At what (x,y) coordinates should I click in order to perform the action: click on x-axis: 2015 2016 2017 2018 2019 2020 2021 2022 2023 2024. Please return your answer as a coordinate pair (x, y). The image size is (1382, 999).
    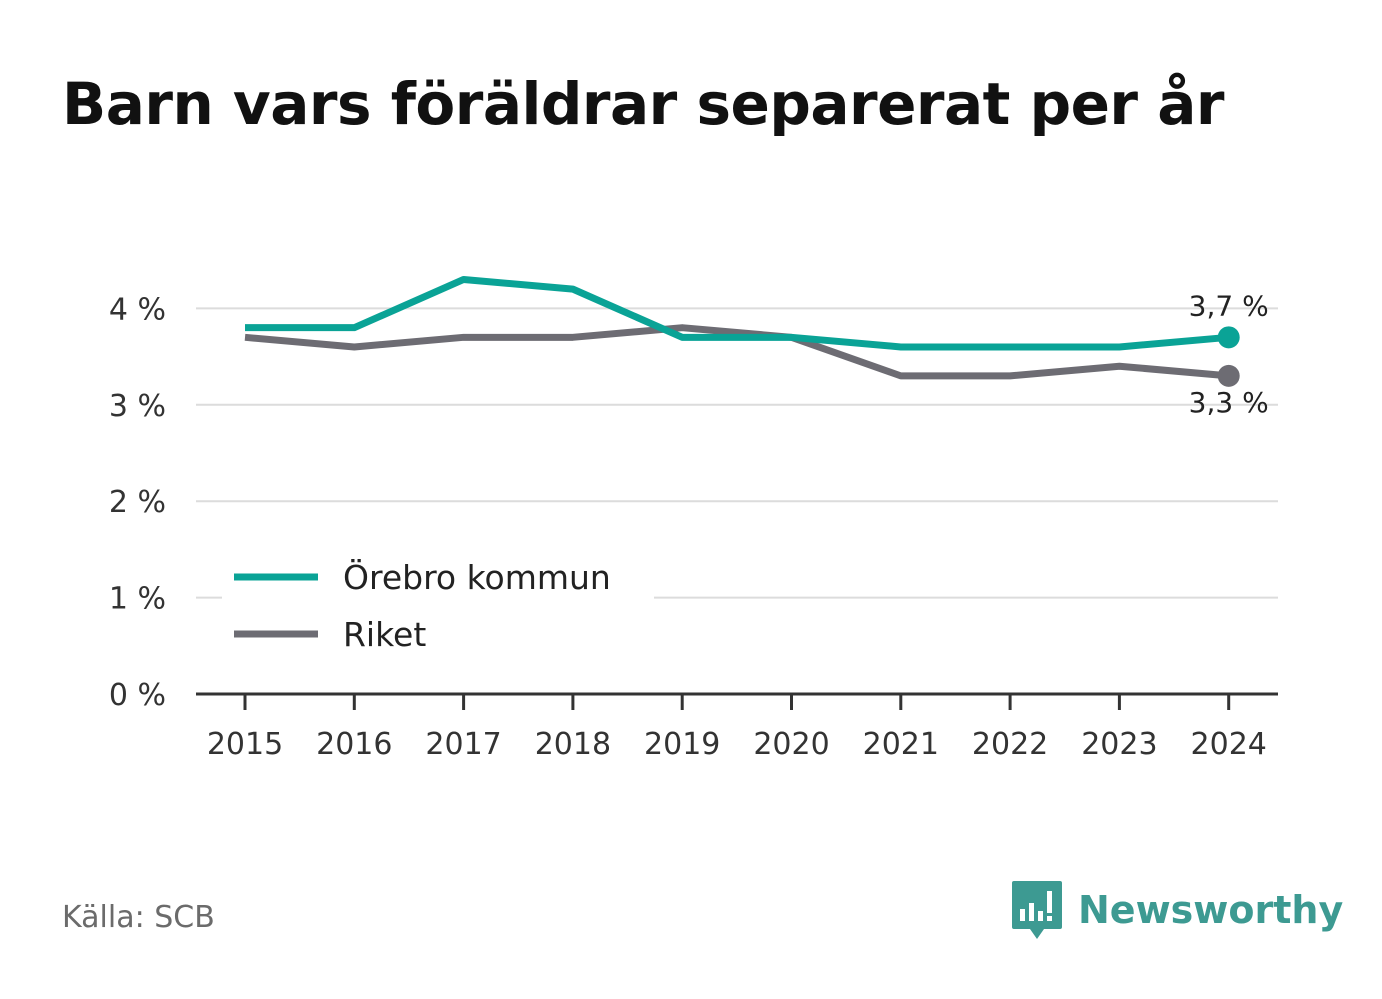
    Looking at the image, I should click on (737, 727).